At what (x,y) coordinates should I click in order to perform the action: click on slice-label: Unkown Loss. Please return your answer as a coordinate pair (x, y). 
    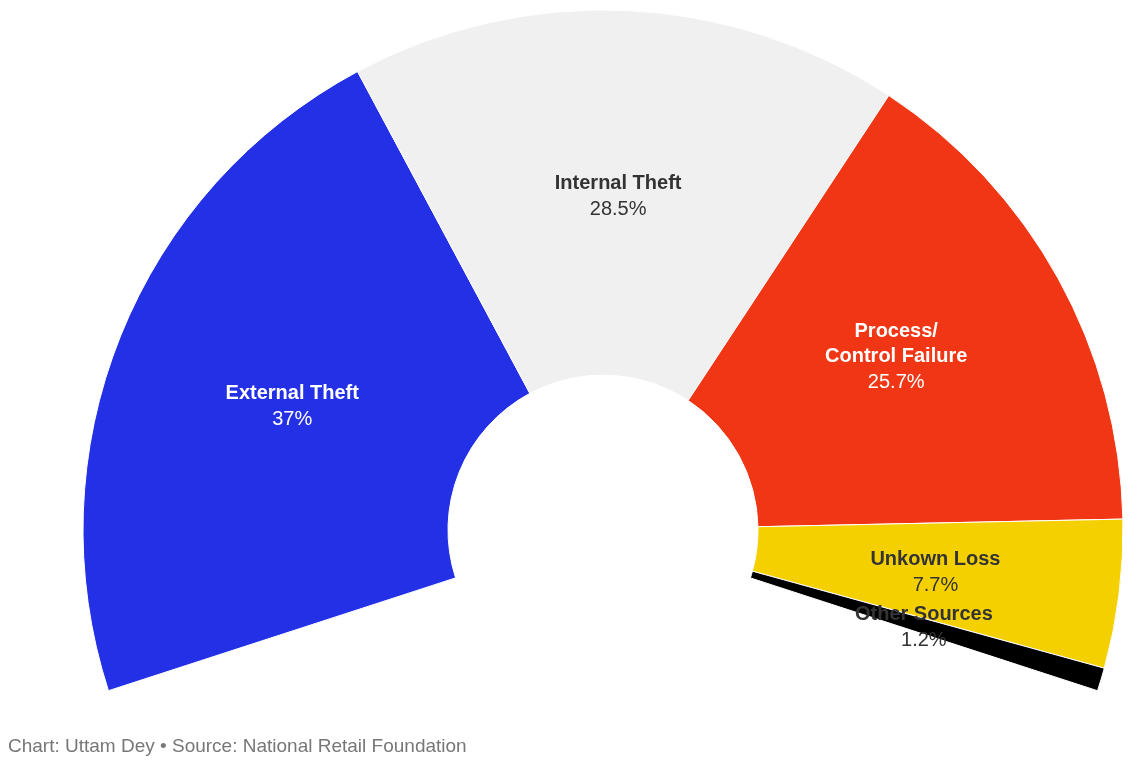
    Looking at the image, I should click on (935, 558).